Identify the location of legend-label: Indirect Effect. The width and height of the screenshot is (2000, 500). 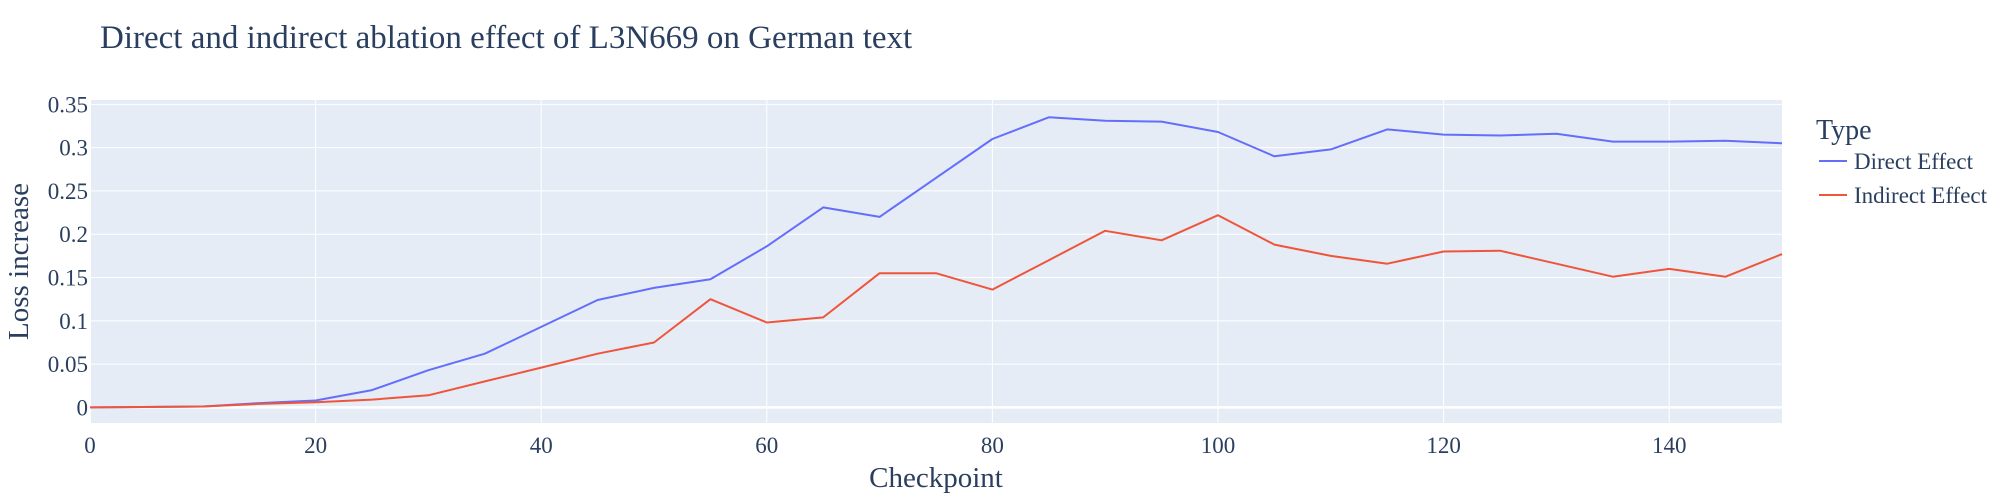
(1921, 195).